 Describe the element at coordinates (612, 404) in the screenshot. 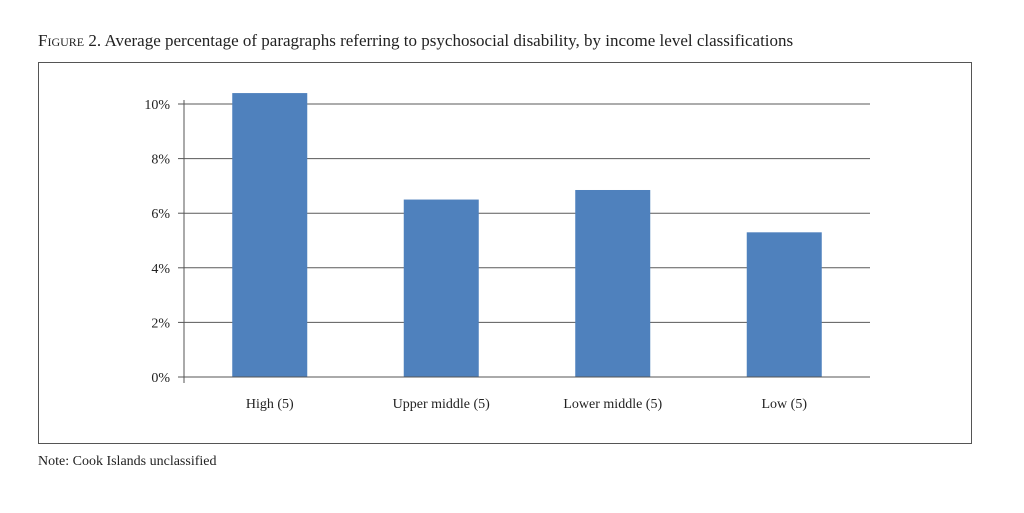

I see `x-tick-label: Lower middle (5)` at that location.